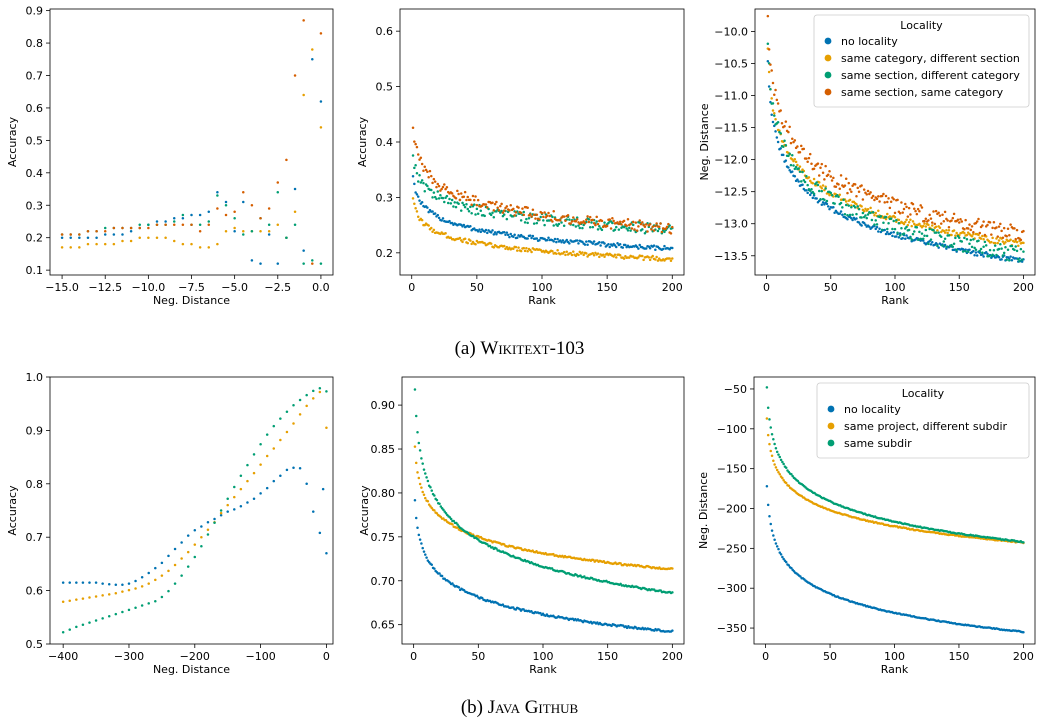 The height and width of the screenshot is (728, 1039). I want to click on y-tick-label: −12.5, so click(731, 192).